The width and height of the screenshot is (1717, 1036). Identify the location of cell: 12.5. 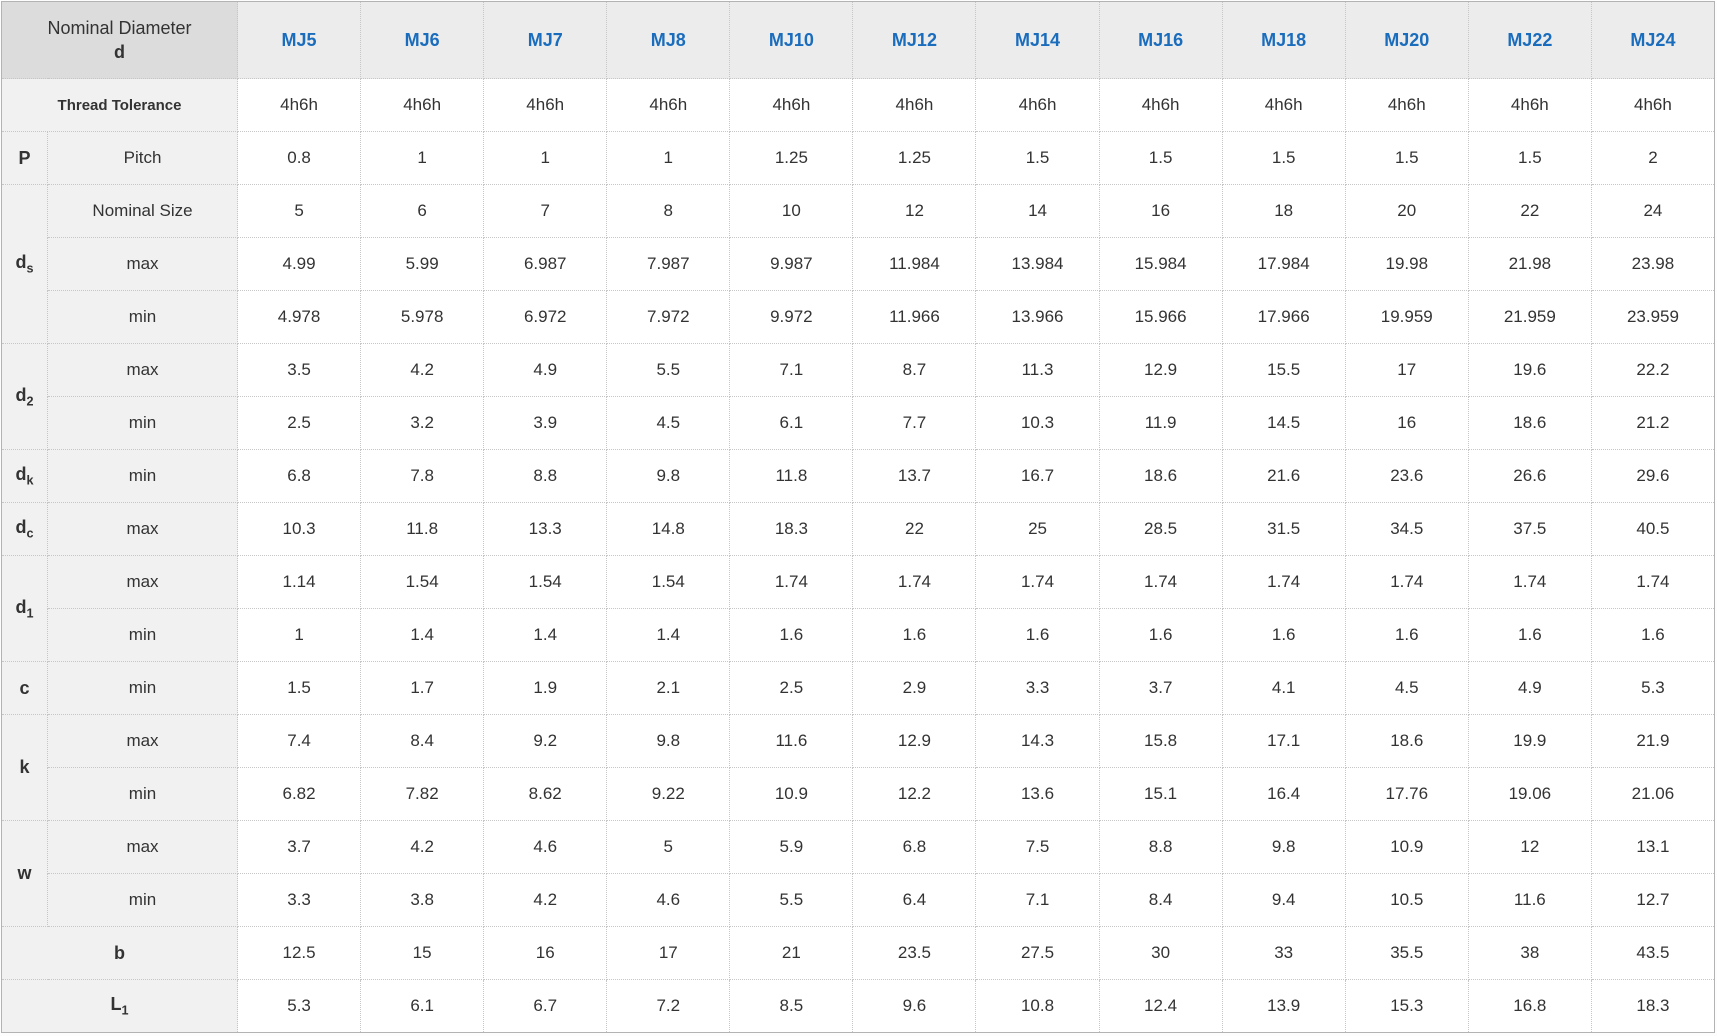
(299, 953).